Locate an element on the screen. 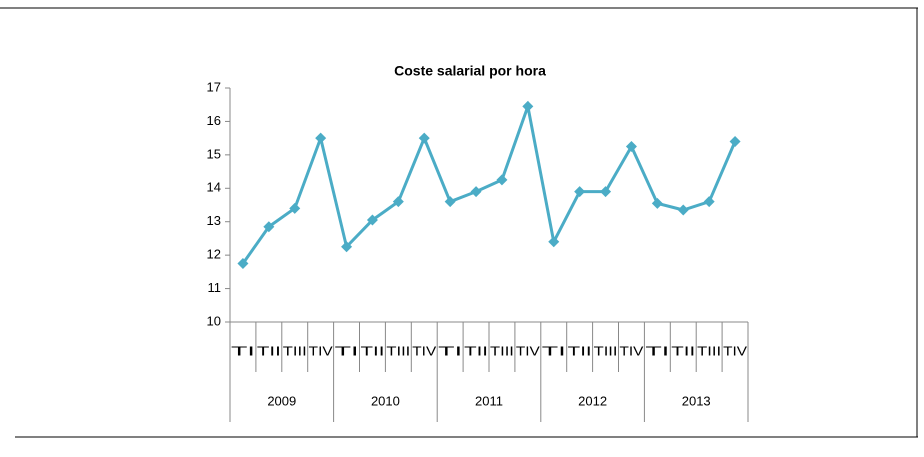 The image size is (924, 457). y-tick-label: 15 is located at coordinates (214, 153).